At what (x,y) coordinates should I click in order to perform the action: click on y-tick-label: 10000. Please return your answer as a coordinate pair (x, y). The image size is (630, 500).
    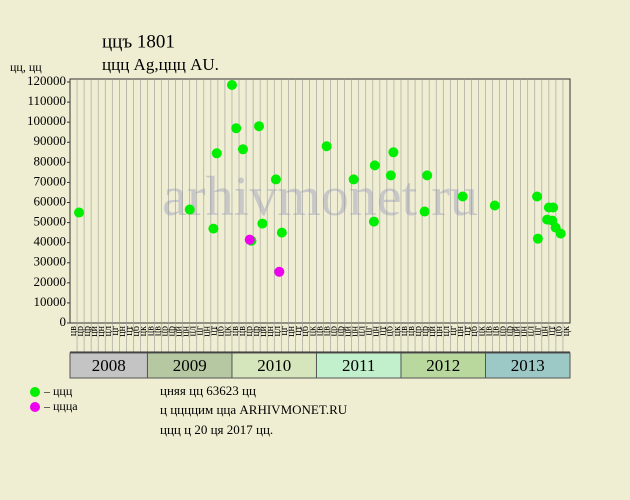
    Looking at the image, I should click on (50, 301).